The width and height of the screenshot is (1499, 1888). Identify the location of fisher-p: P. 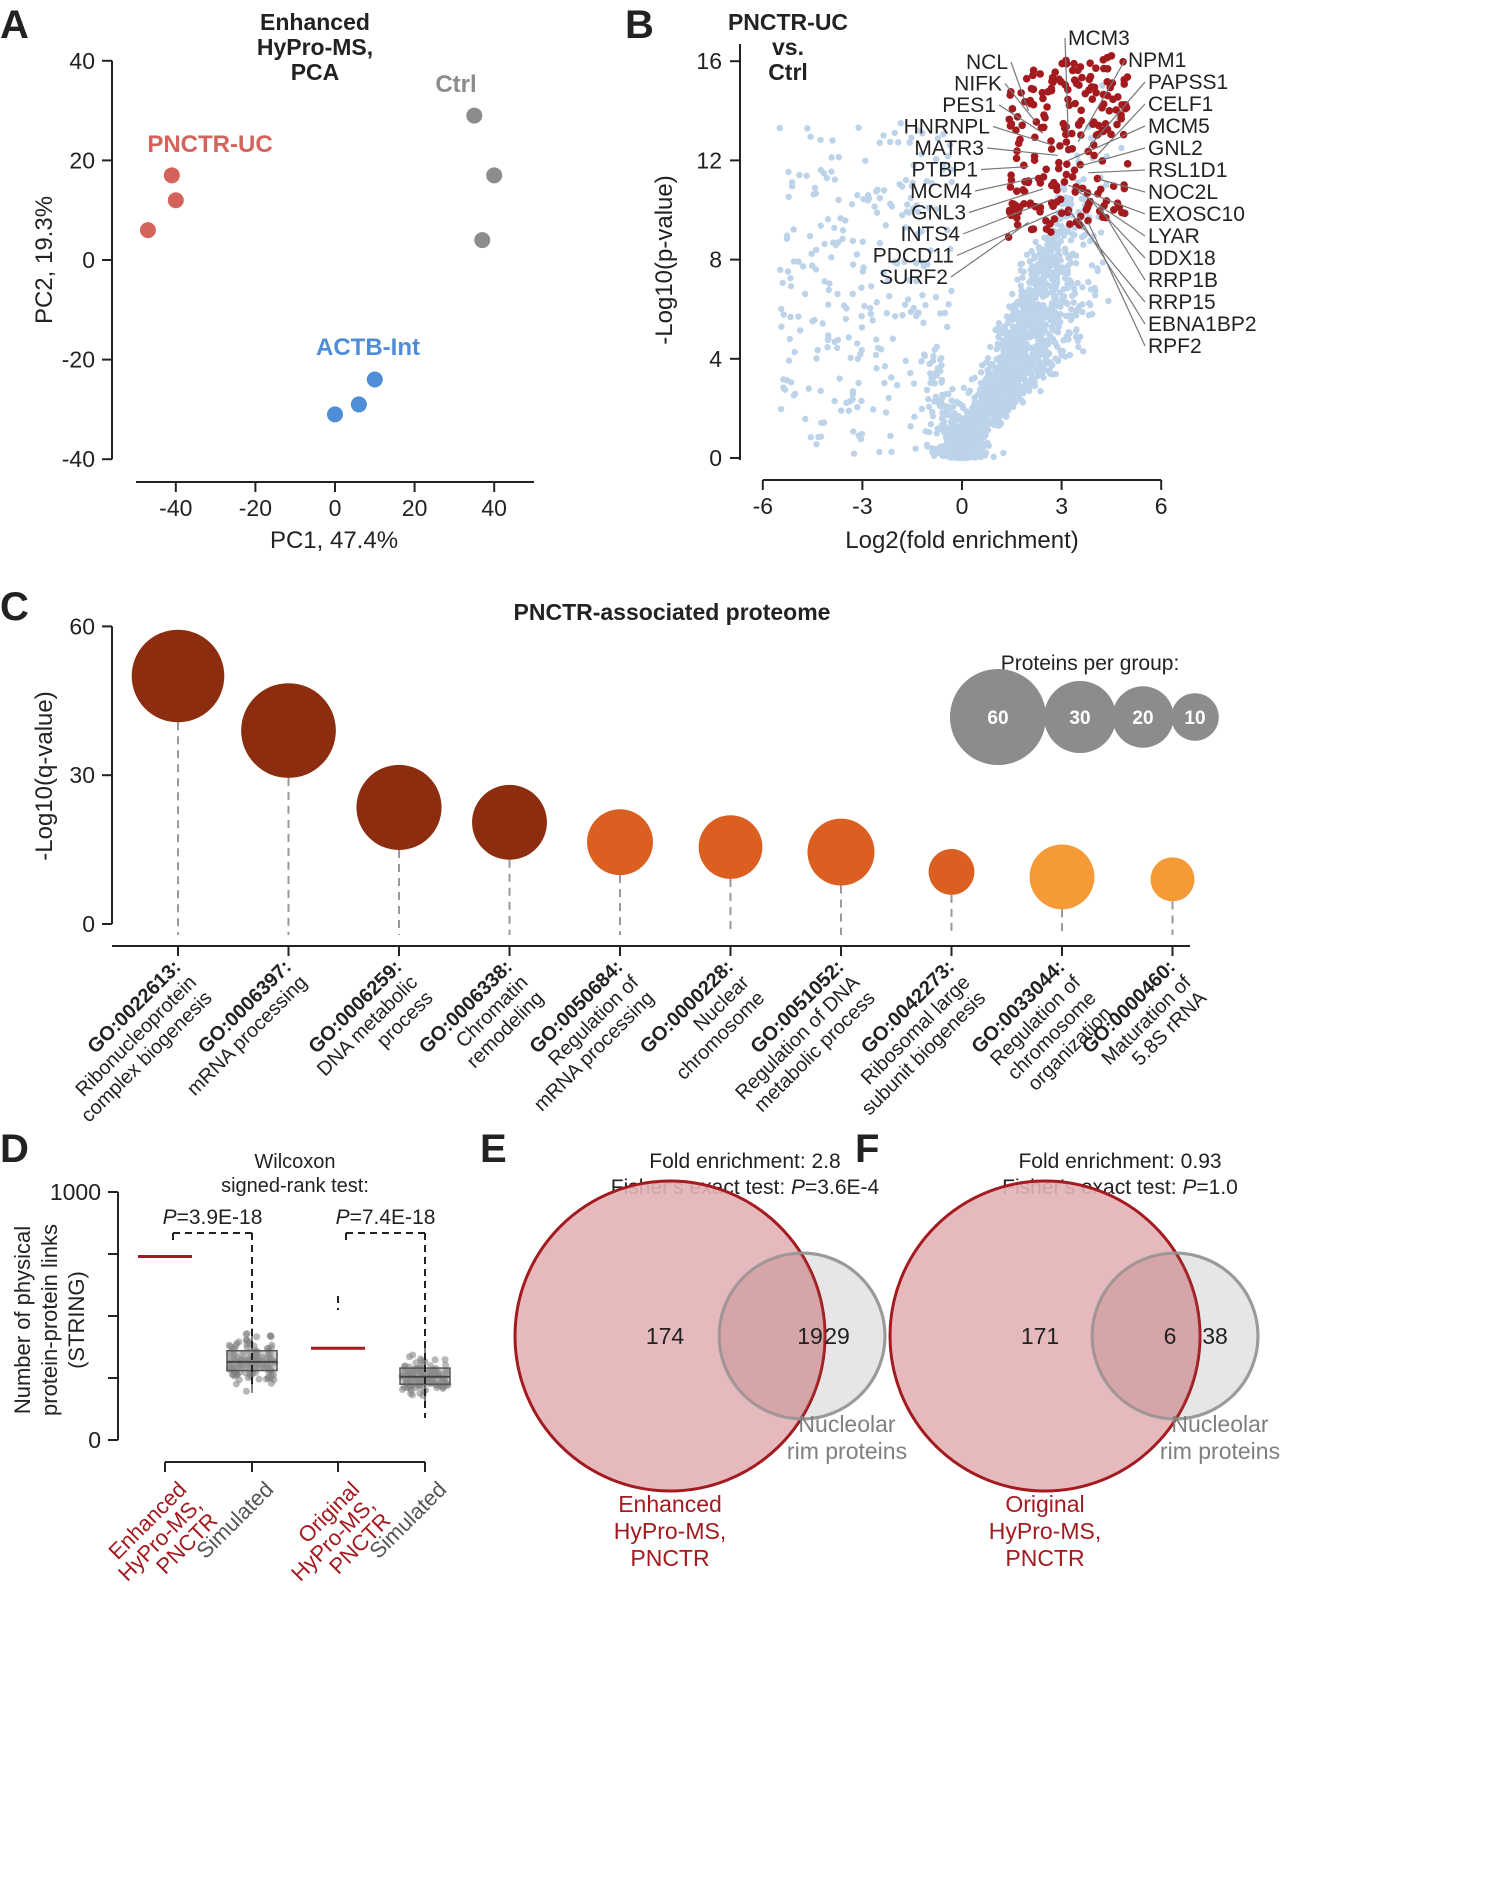
(1189, 1187).